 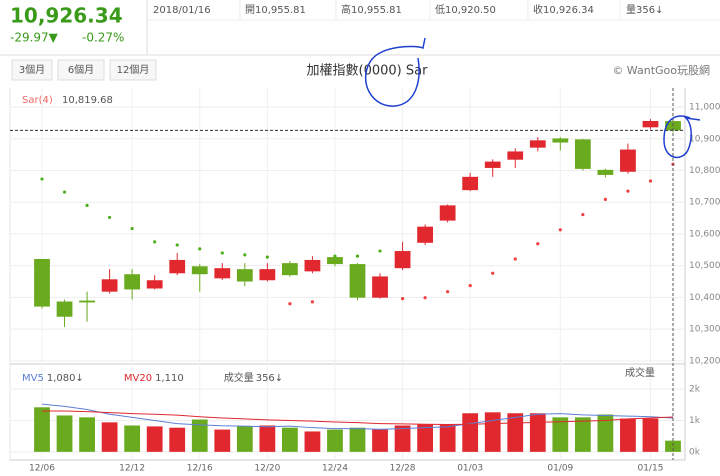 I want to click on info-date: 2018/01/16, so click(x=182, y=10).